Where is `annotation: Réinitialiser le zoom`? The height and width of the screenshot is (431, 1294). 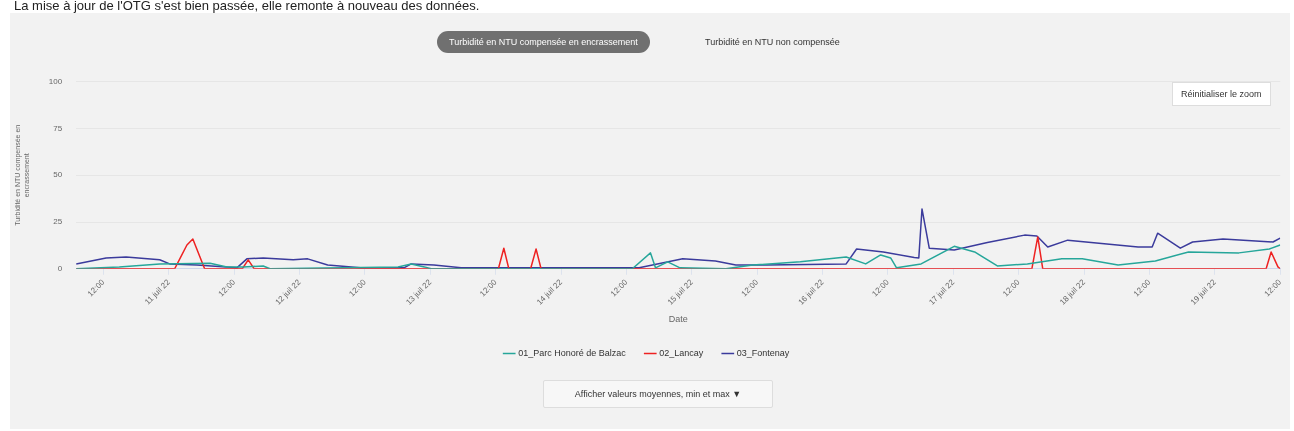 annotation: Réinitialiser le zoom is located at coordinates (1221, 94).